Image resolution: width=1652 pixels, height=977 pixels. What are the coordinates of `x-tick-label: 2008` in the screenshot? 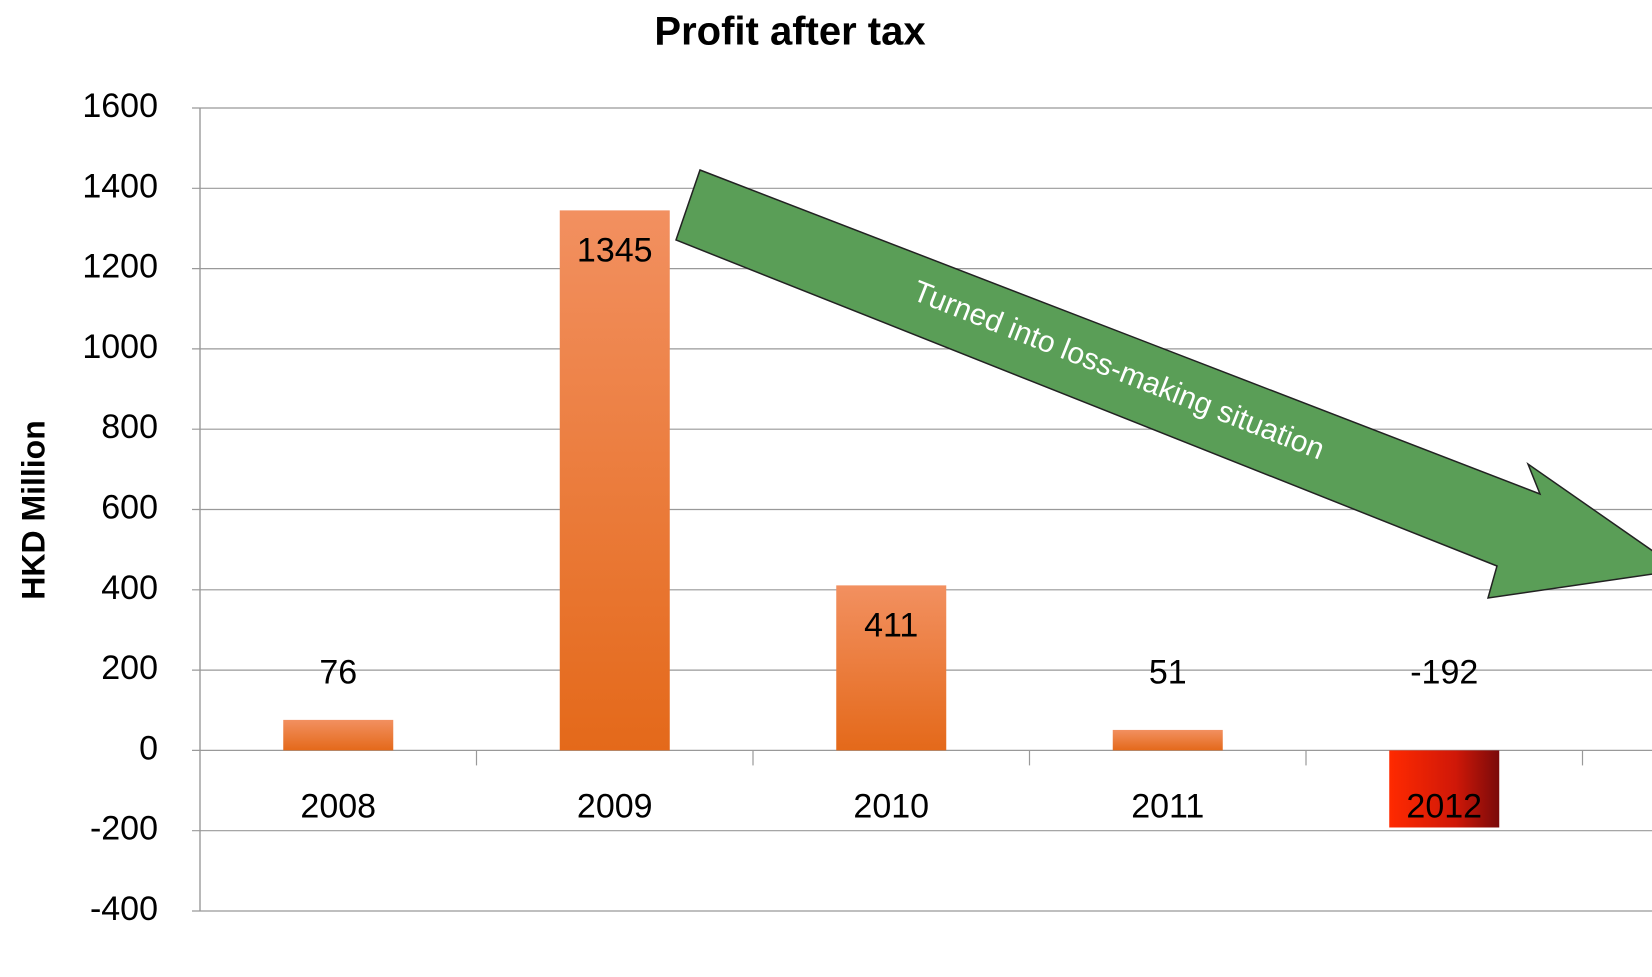 It's located at (338, 806).